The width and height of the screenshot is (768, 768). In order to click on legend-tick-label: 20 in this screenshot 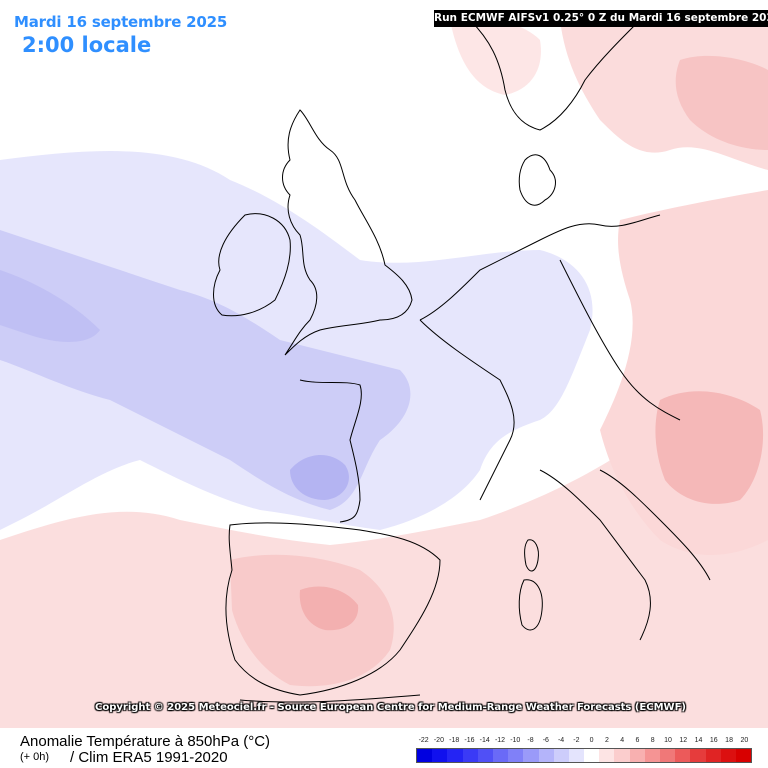, I will do `click(744, 740)`.